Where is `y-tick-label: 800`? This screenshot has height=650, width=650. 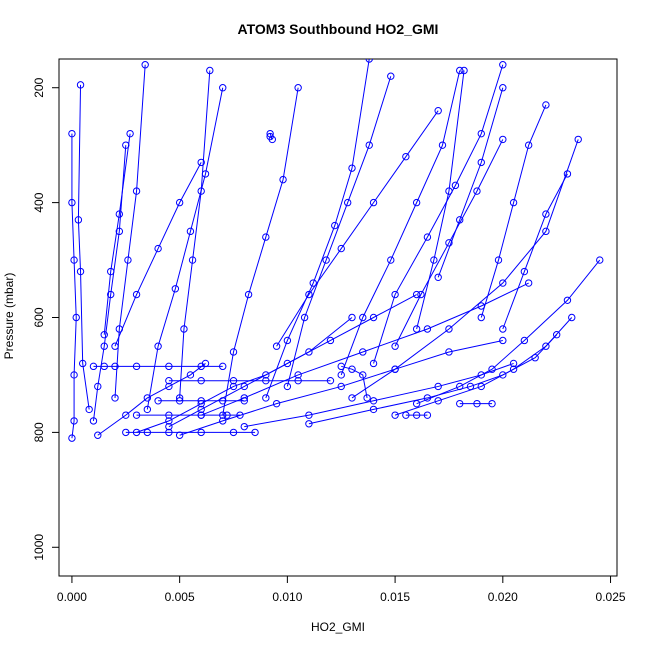 y-tick-label: 800 is located at coordinates (39, 432).